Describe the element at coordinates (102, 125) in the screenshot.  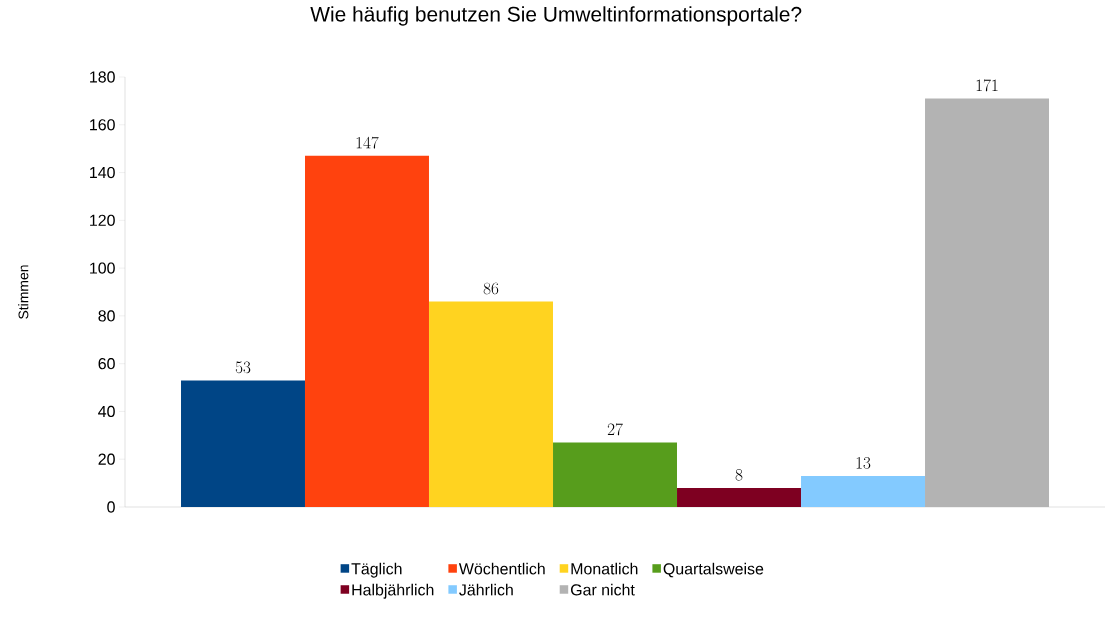
I see `y-tick-label: 160` at that location.